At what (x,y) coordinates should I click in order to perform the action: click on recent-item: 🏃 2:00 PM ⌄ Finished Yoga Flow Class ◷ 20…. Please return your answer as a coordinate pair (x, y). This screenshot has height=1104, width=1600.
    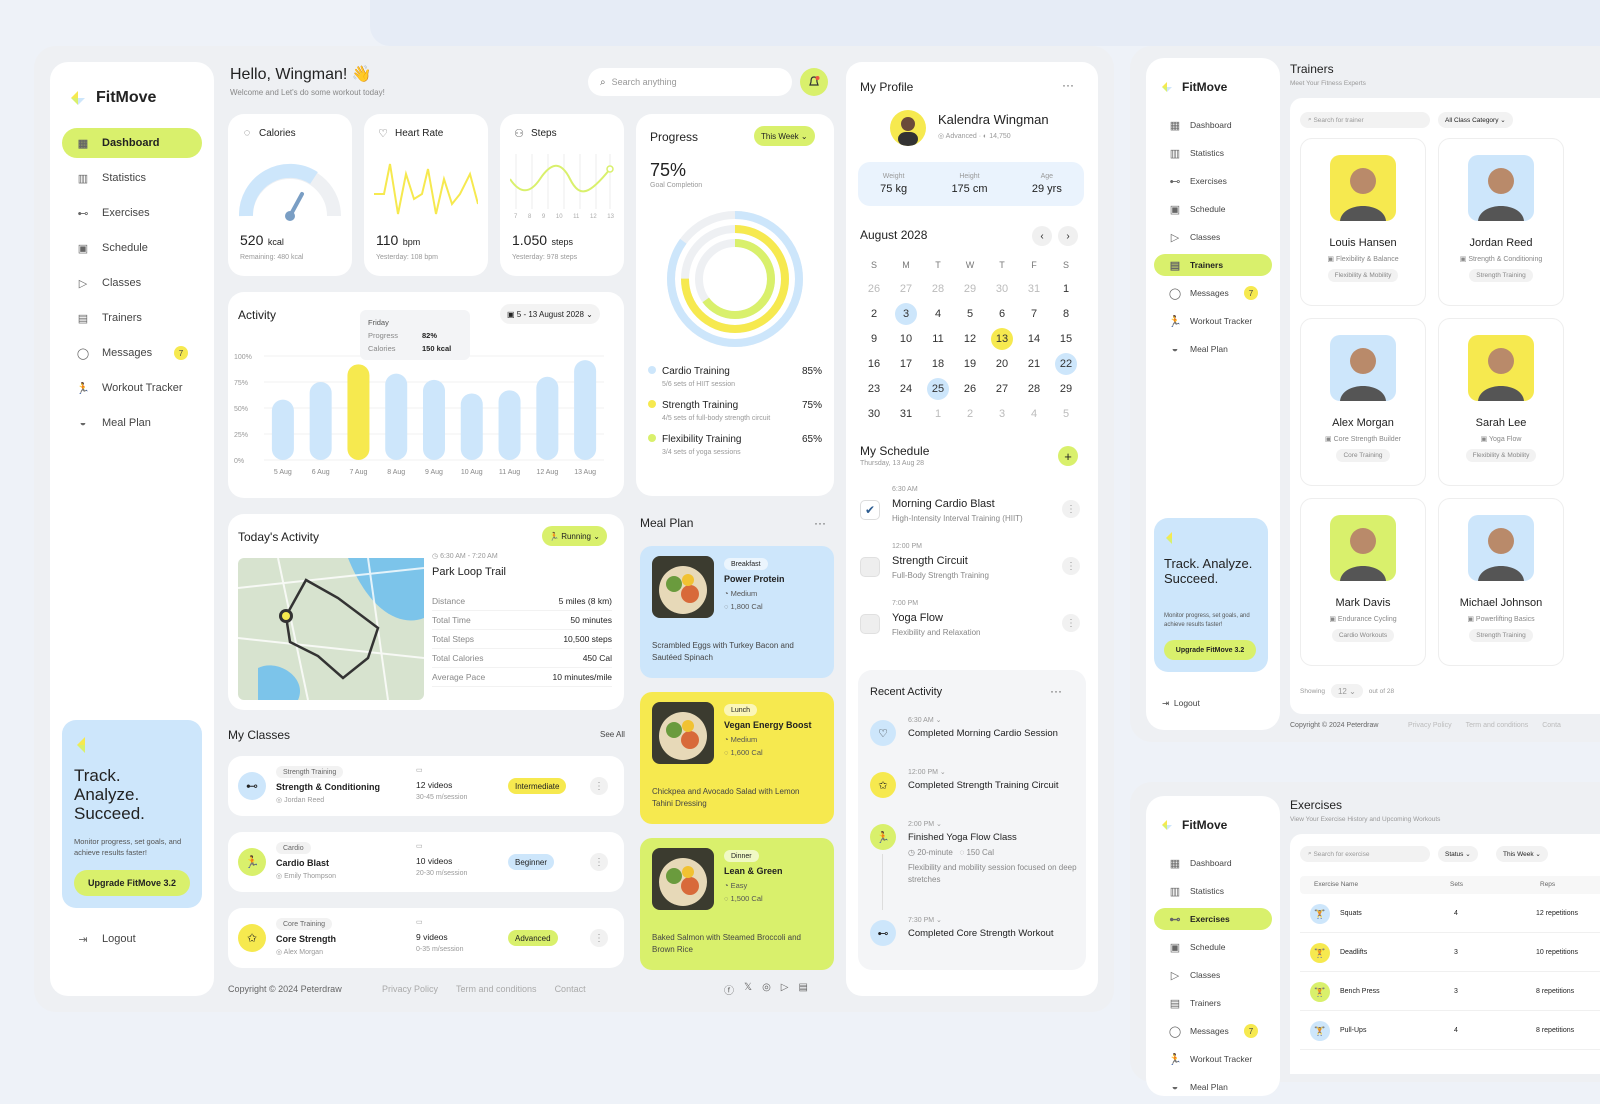
    Looking at the image, I should click on (974, 866).